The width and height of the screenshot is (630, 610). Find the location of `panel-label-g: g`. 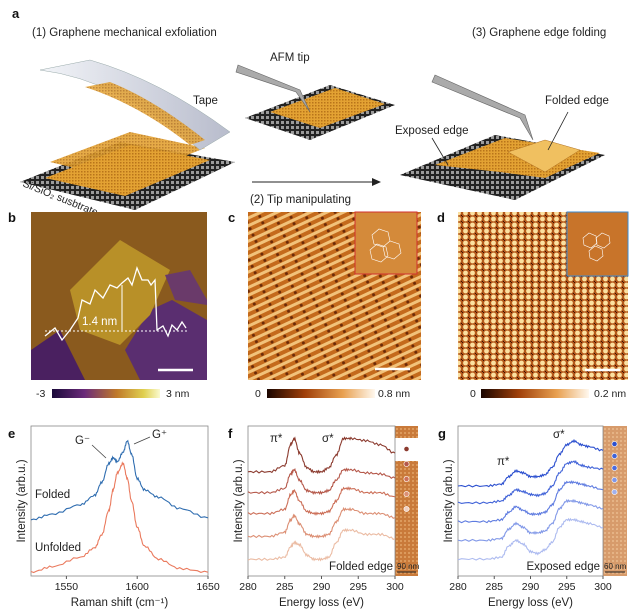

panel-label-g: g is located at coordinates (442, 433).